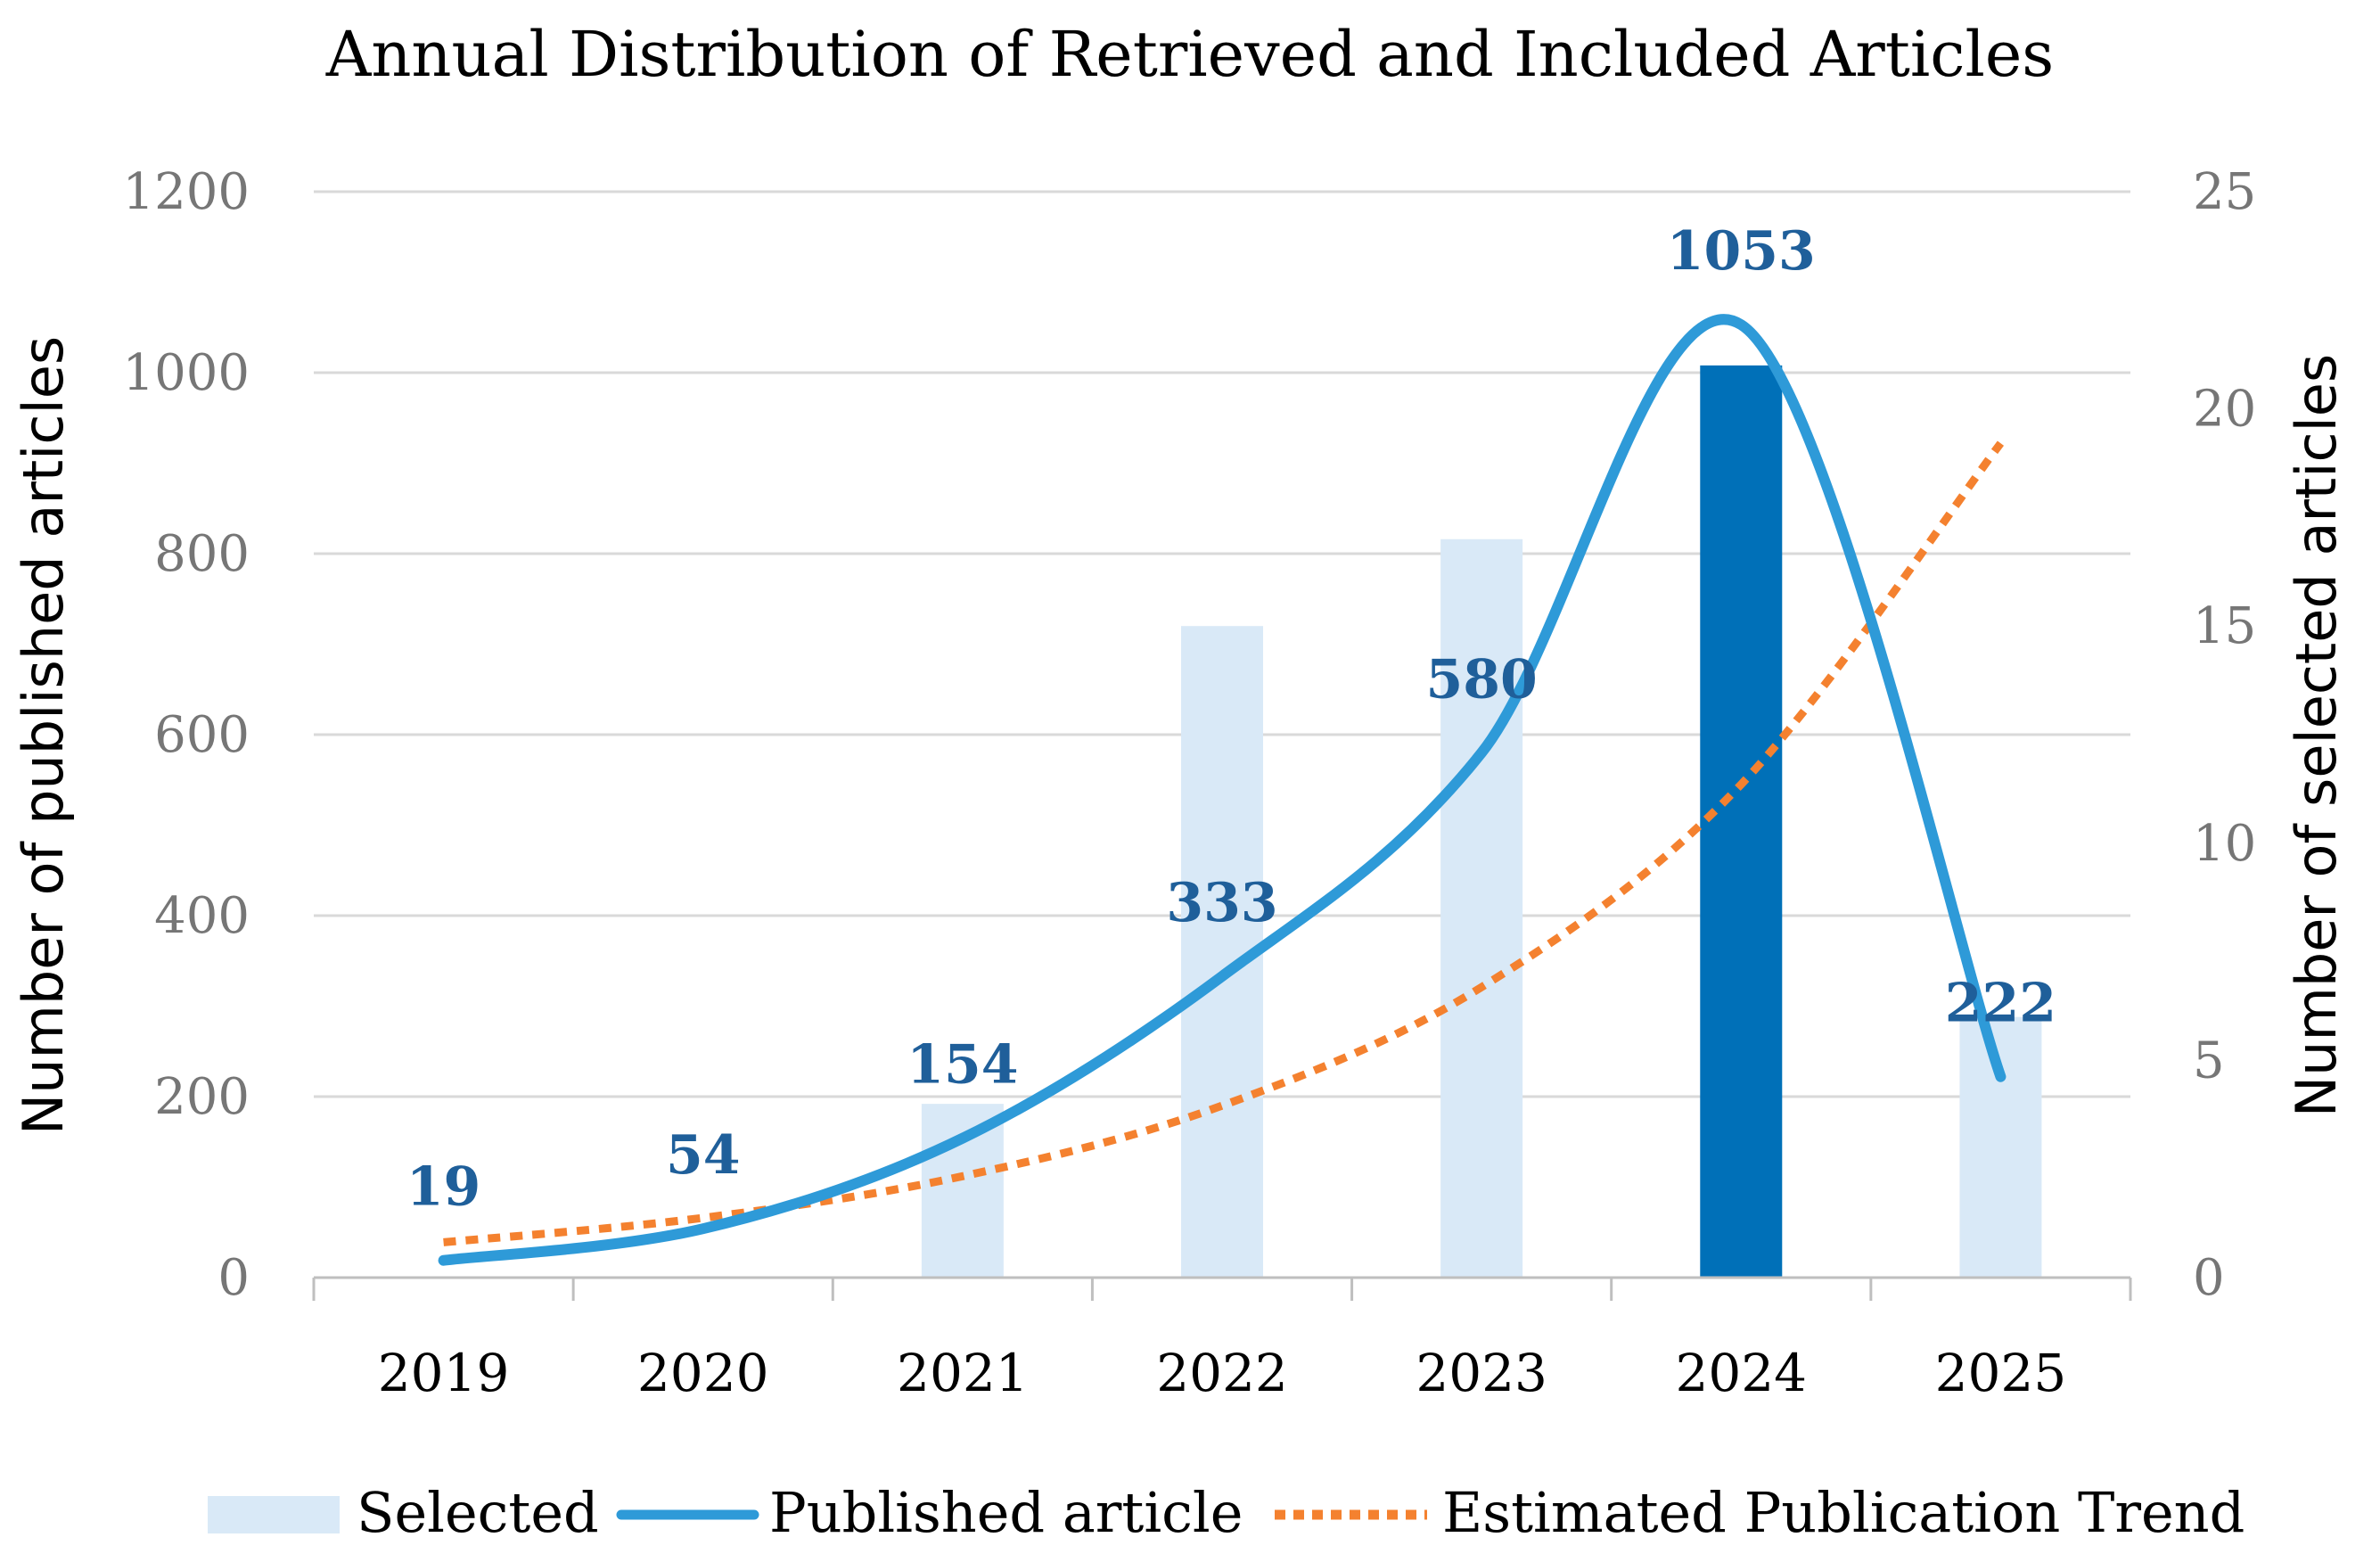  What do you see at coordinates (1006, 1512) in the screenshot?
I see `legend-label-published: Published article` at bounding box center [1006, 1512].